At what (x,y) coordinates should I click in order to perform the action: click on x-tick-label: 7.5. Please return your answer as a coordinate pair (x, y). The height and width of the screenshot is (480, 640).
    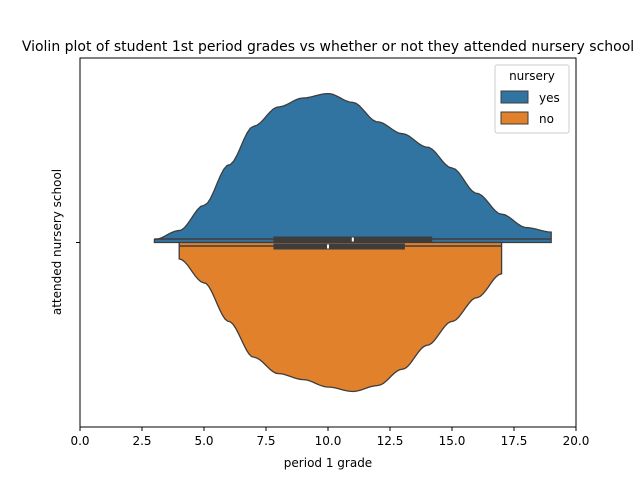
    Looking at the image, I should click on (265, 441).